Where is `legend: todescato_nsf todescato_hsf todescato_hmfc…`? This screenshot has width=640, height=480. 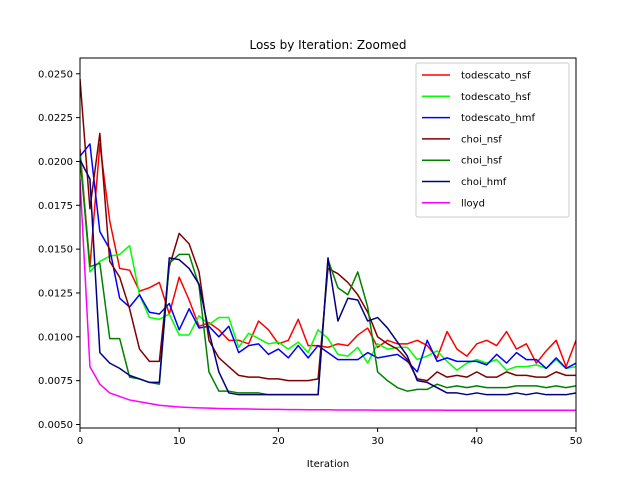
legend: todescato_nsf todescato_hsf todescato_hmfc… is located at coordinates (492, 140).